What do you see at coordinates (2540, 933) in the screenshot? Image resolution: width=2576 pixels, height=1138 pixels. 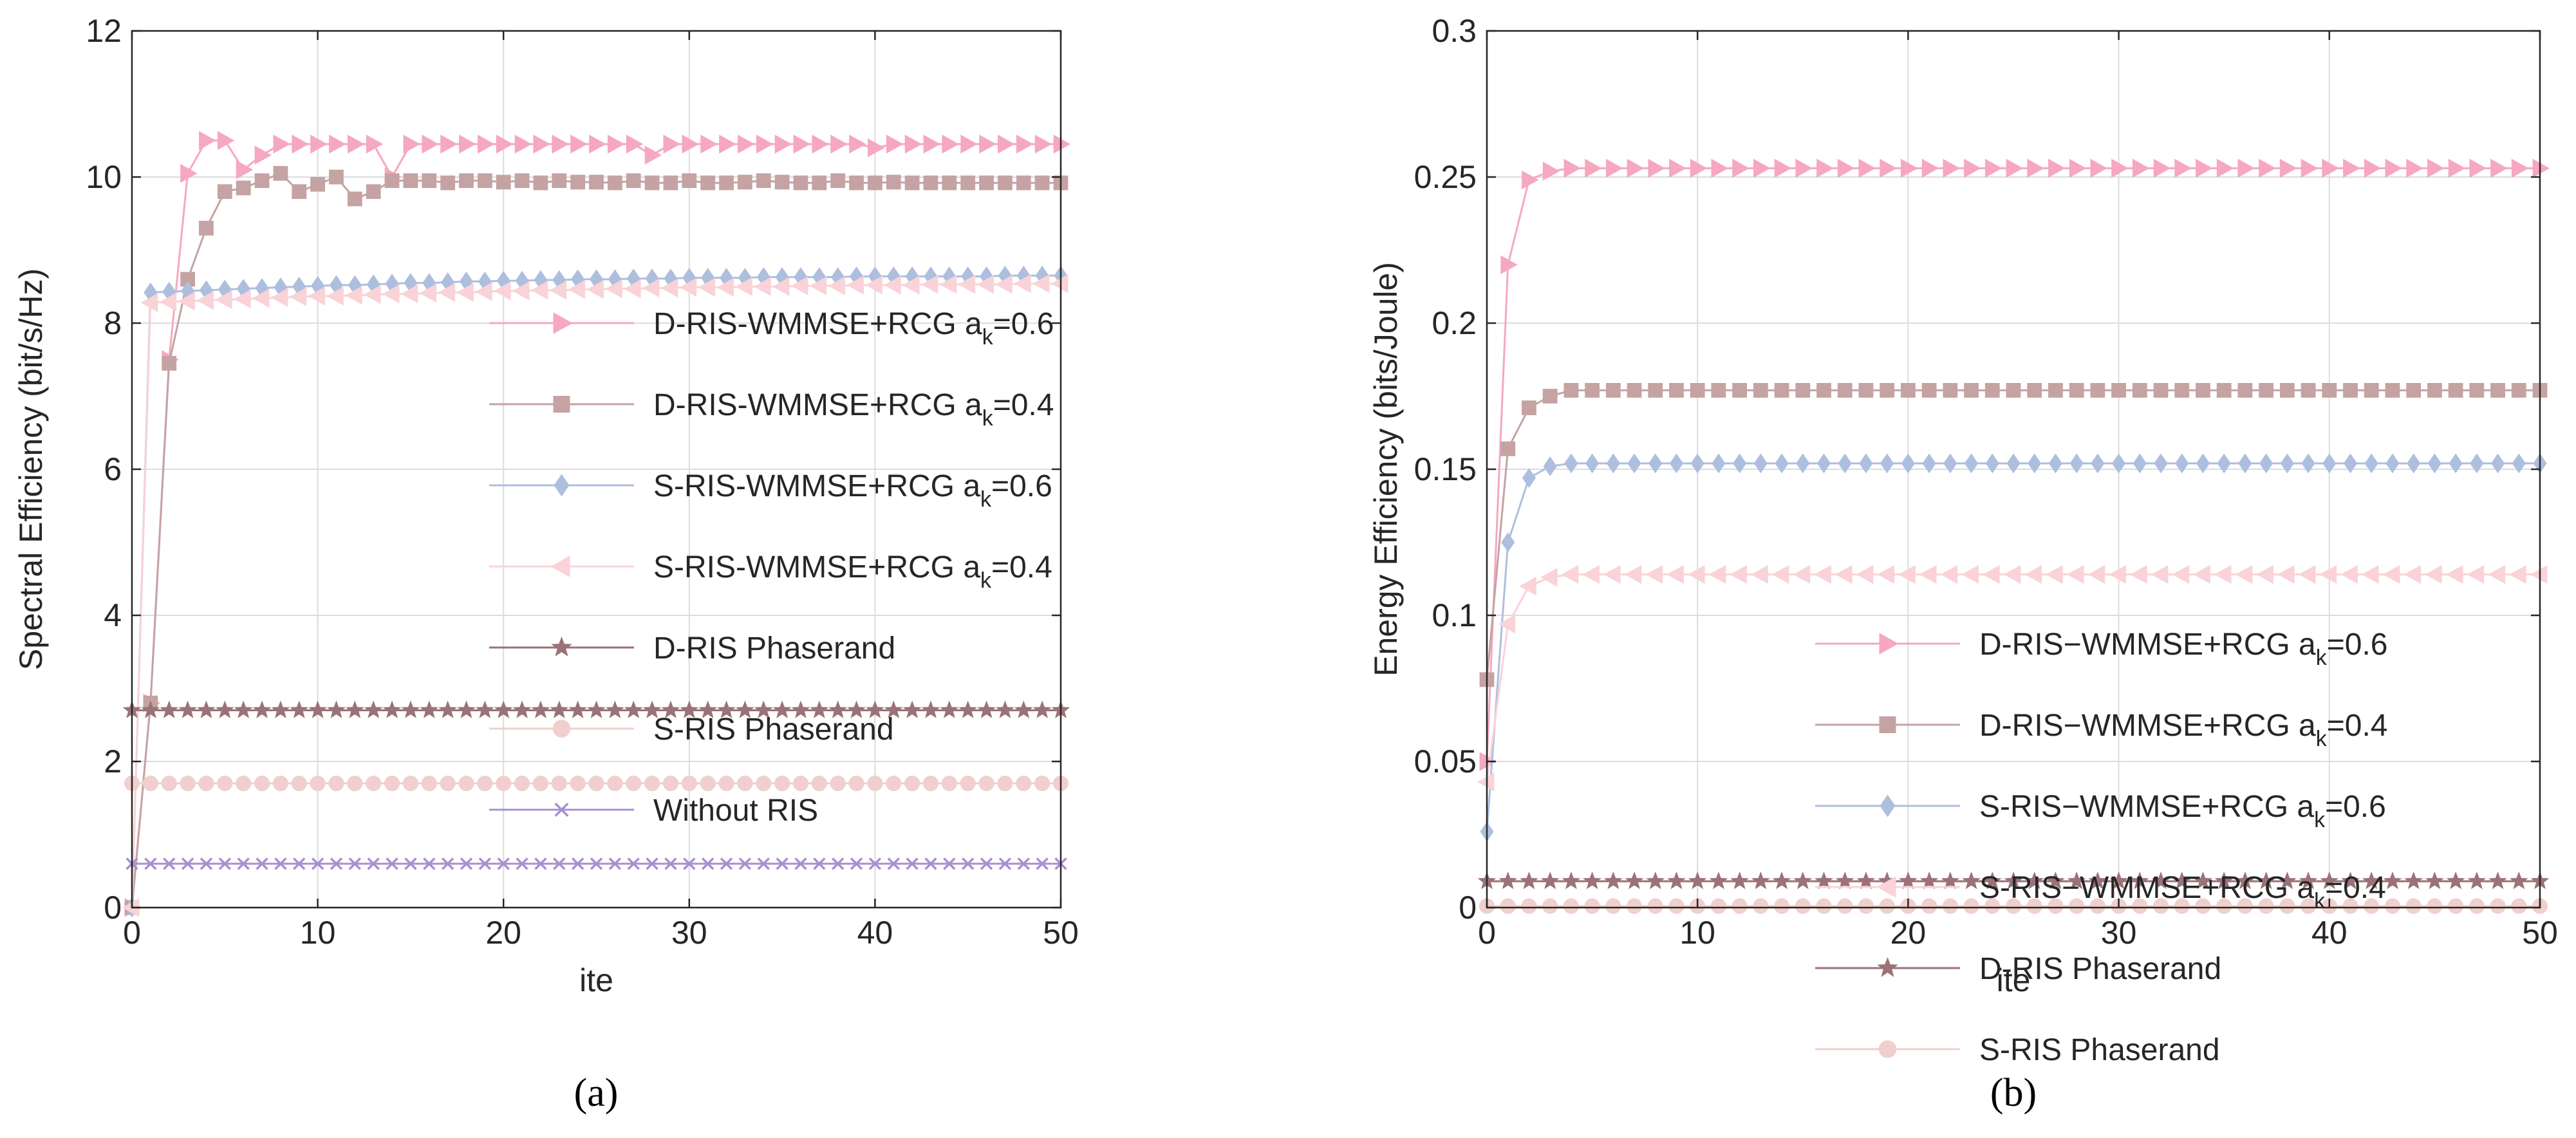 I see `x-tick-label: 50` at bounding box center [2540, 933].